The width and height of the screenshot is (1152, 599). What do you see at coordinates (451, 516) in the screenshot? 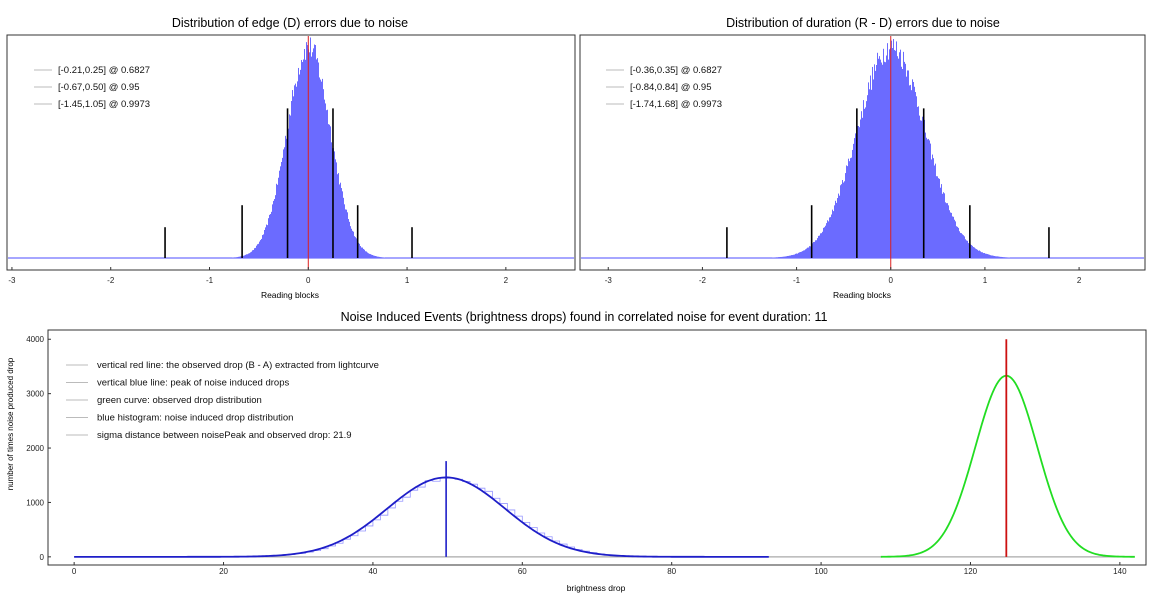
I see `noise-histogram-outline` at bounding box center [451, 516].